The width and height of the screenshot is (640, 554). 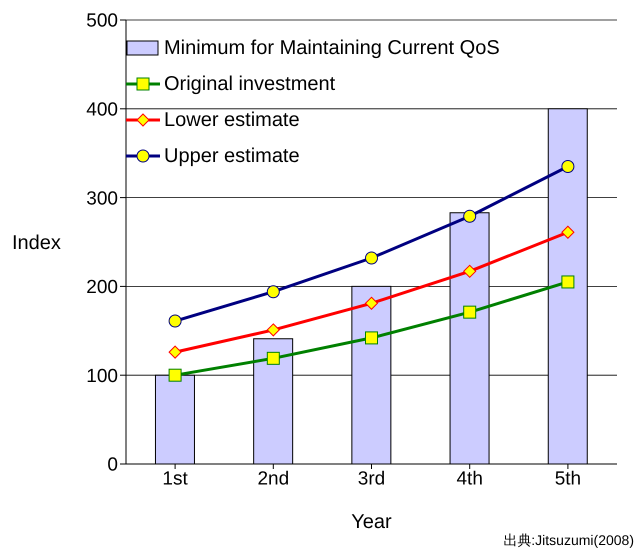 What do you see at coordinates (102, 110) in the screenshot?
I see `y-tick-label: 400` at bounding box center [102, 110].